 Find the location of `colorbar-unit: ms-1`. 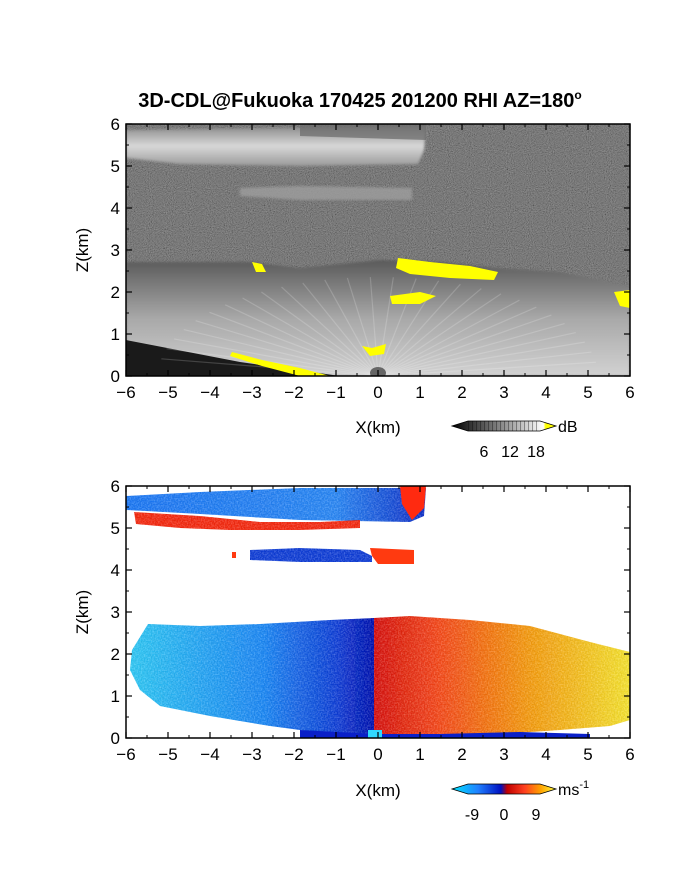

colorbar-unit: ms-1 is located at coordinates (573, 789).